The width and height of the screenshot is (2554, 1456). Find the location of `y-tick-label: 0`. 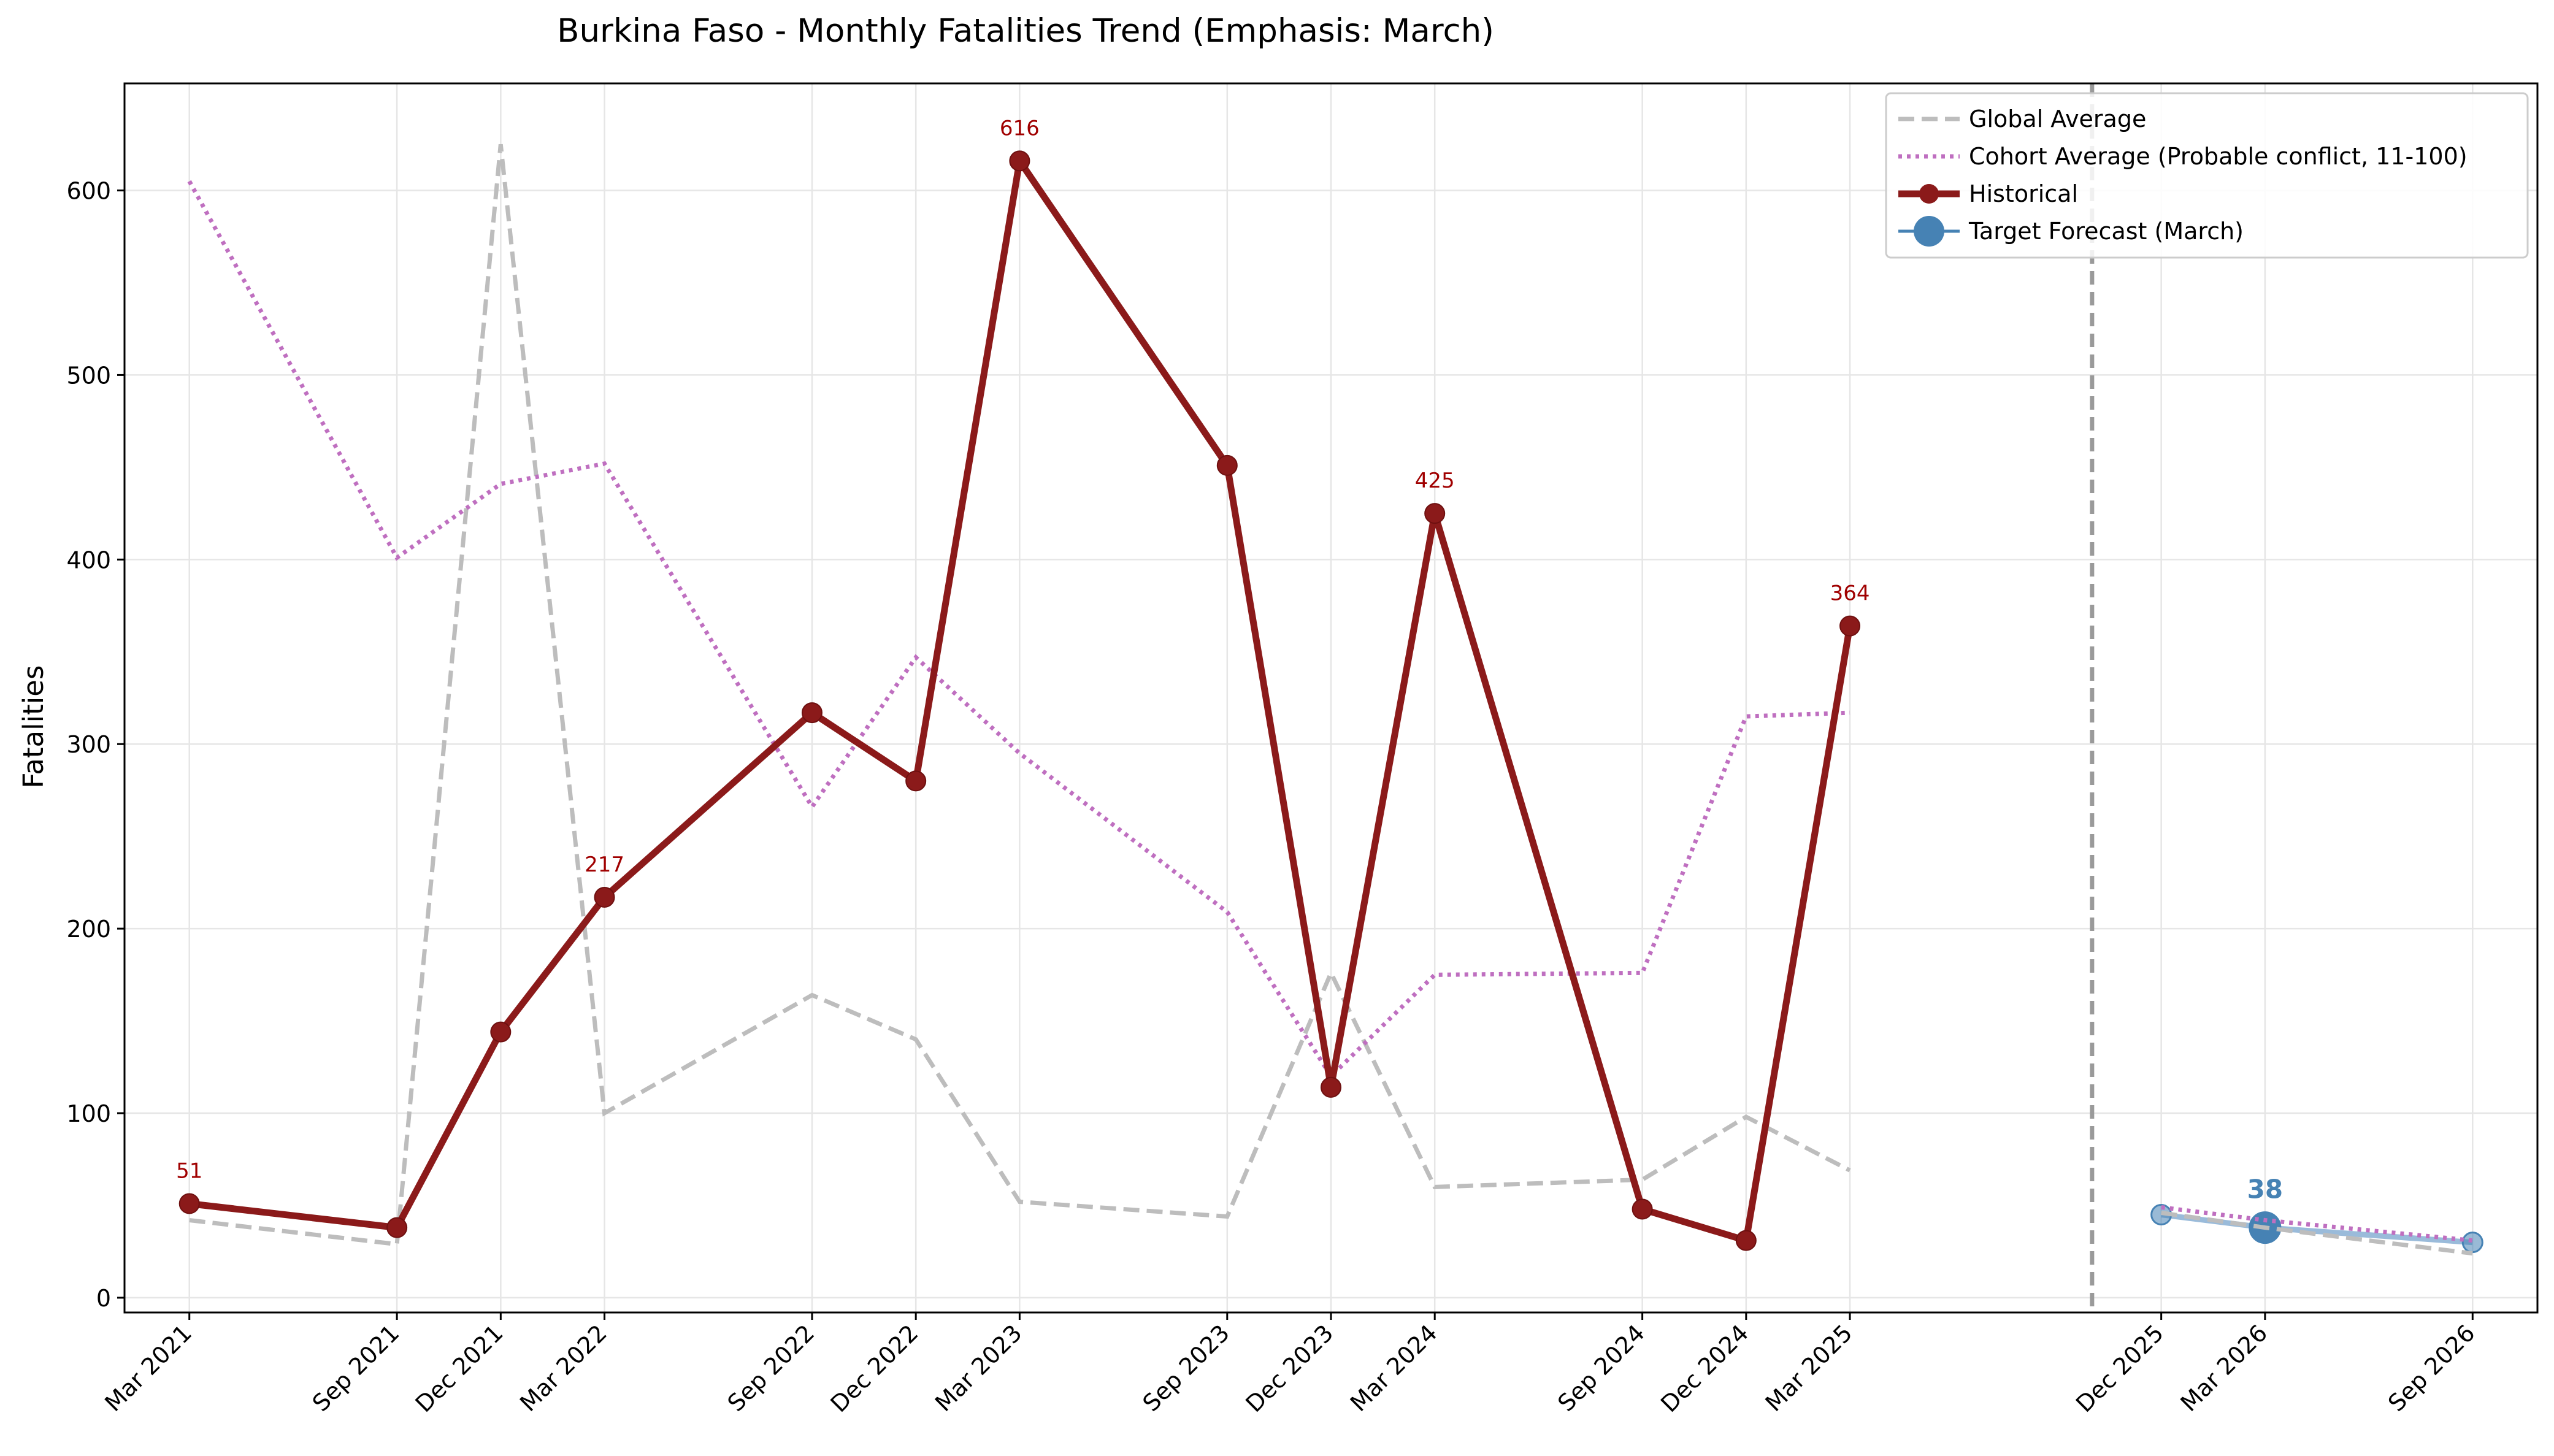

y-tick-label: 0 is located at coordinates (104, 1298).